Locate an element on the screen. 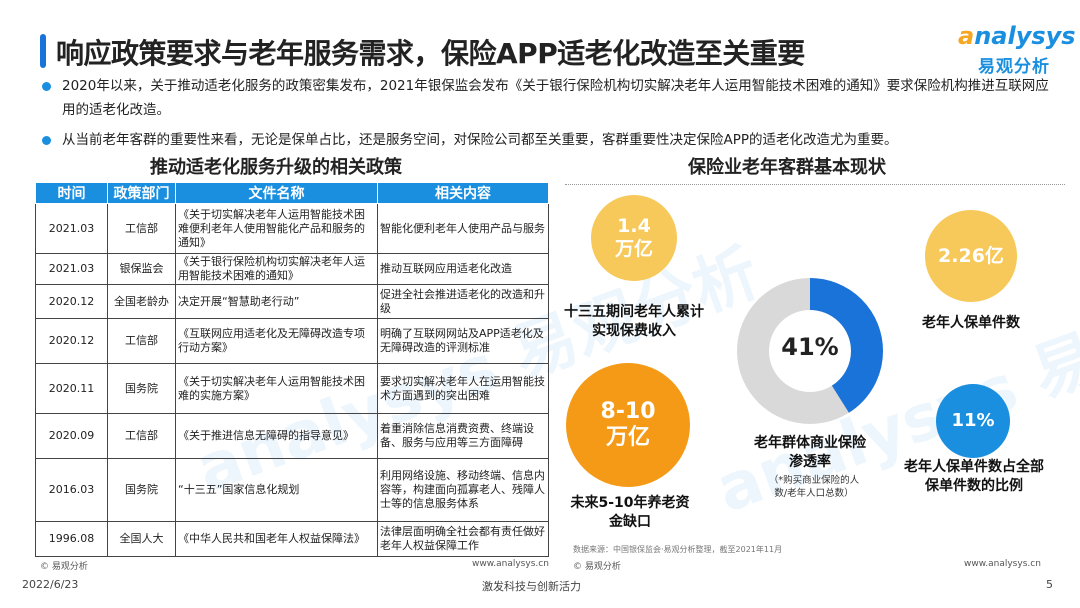 The width and height of the screenshot is (1080, 608). cell-dept: 全国人大 is located at coordinates (141, 539).